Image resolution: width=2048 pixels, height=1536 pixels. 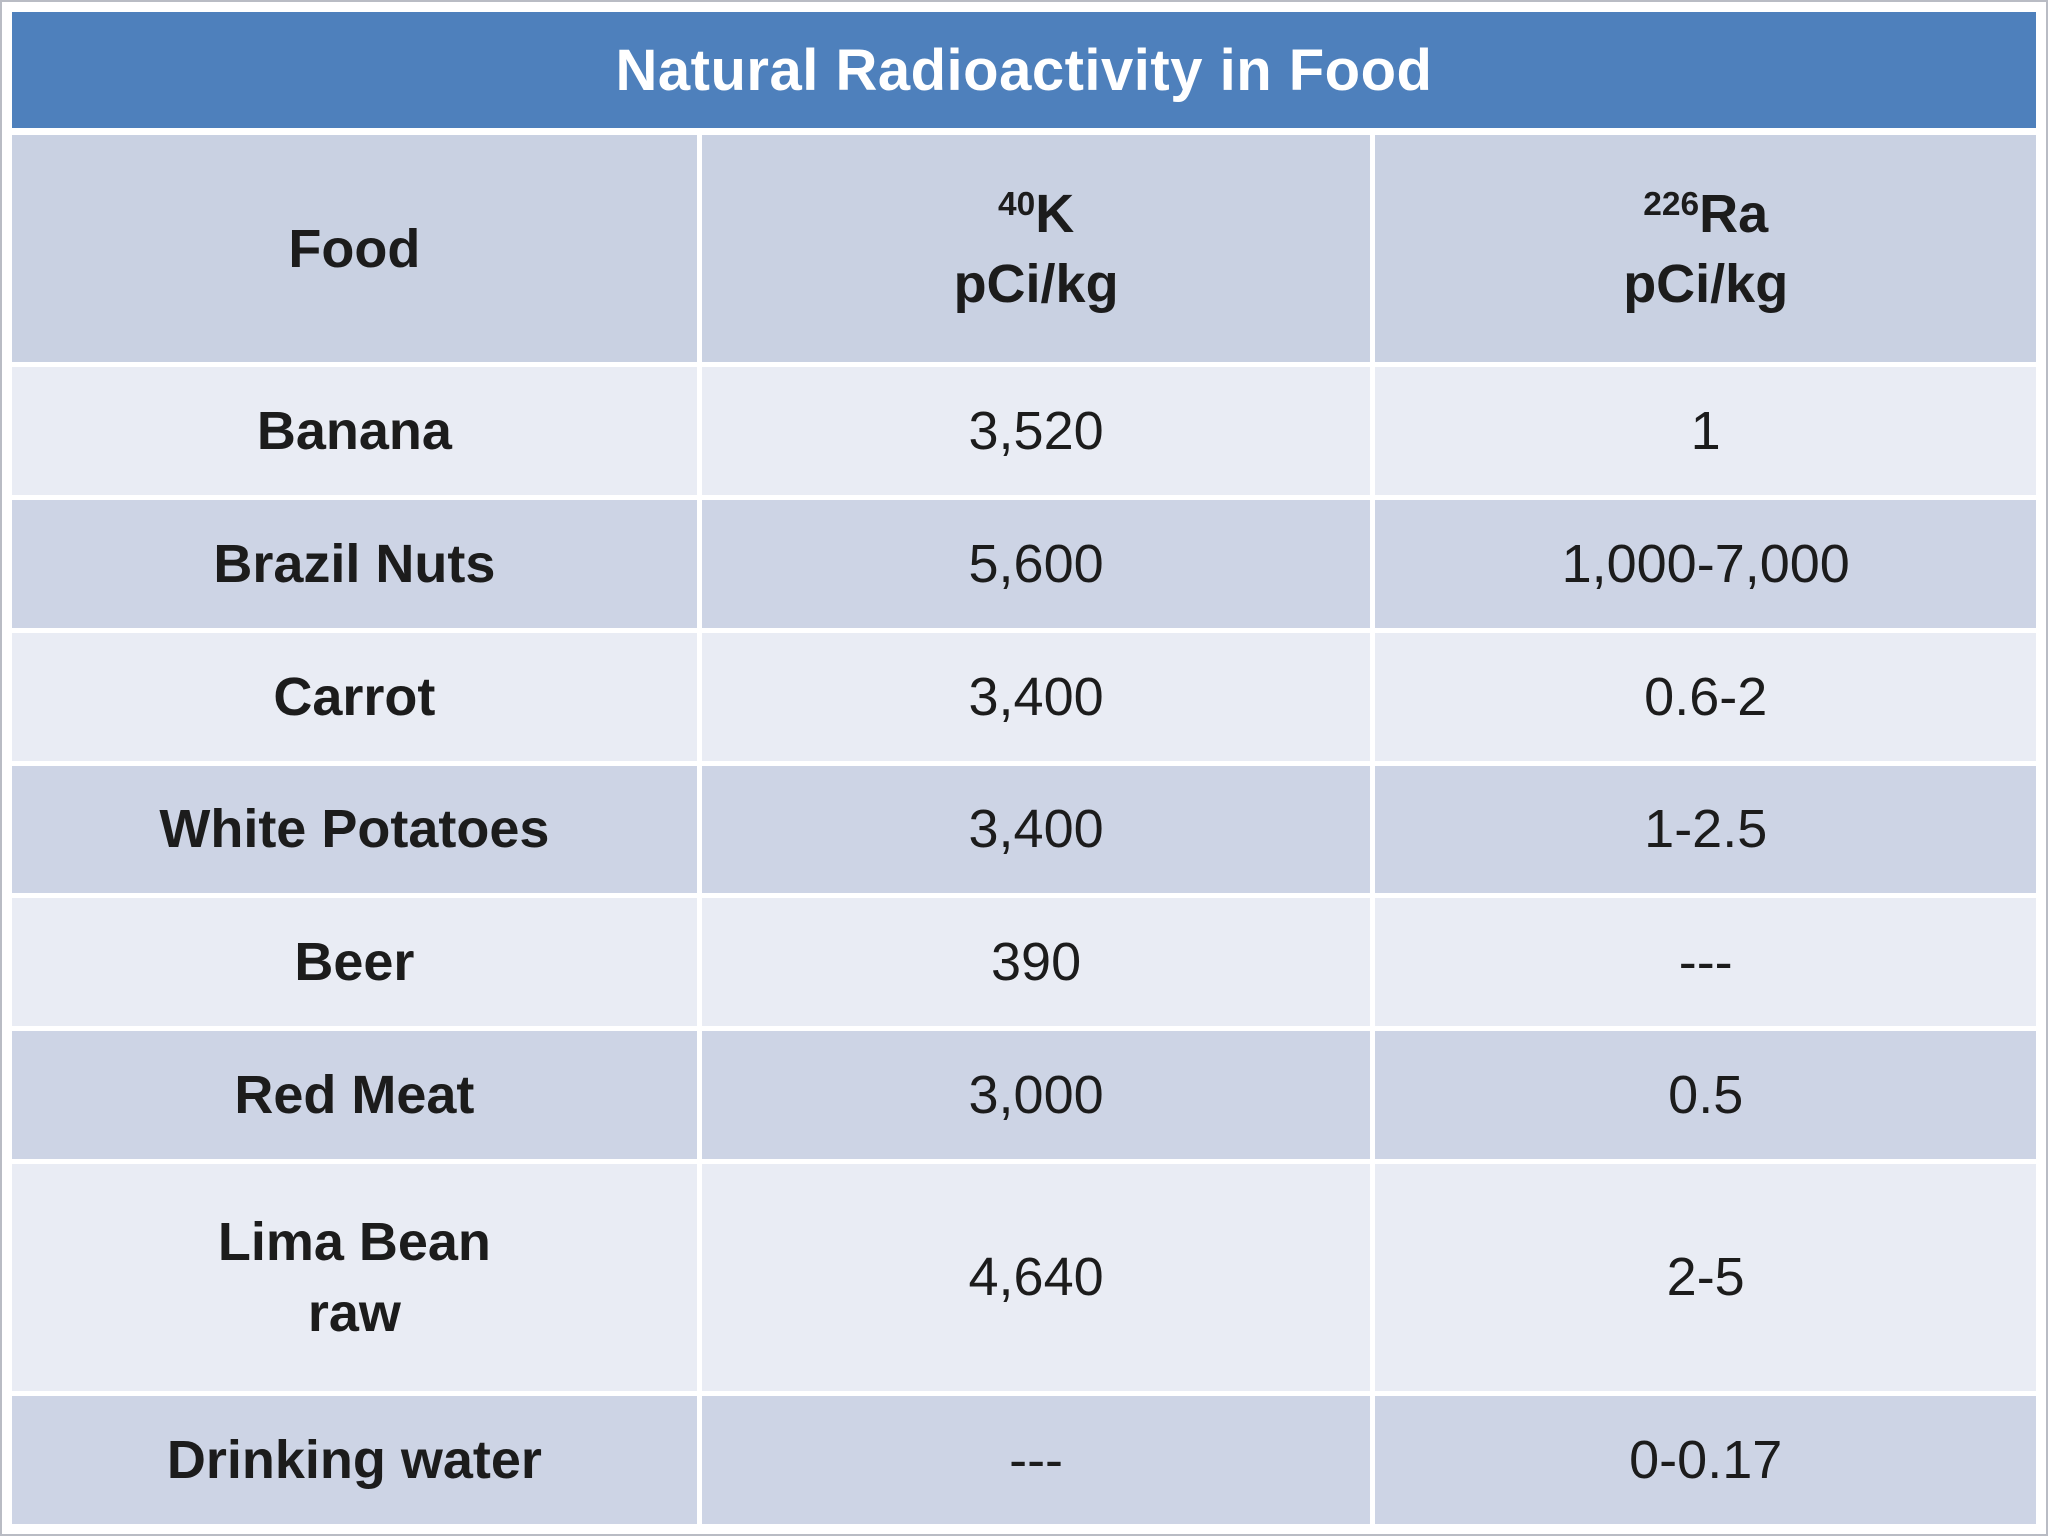 I want to click on page-title: Natural Radioactivity in Food, so click(x=1024, y=70).